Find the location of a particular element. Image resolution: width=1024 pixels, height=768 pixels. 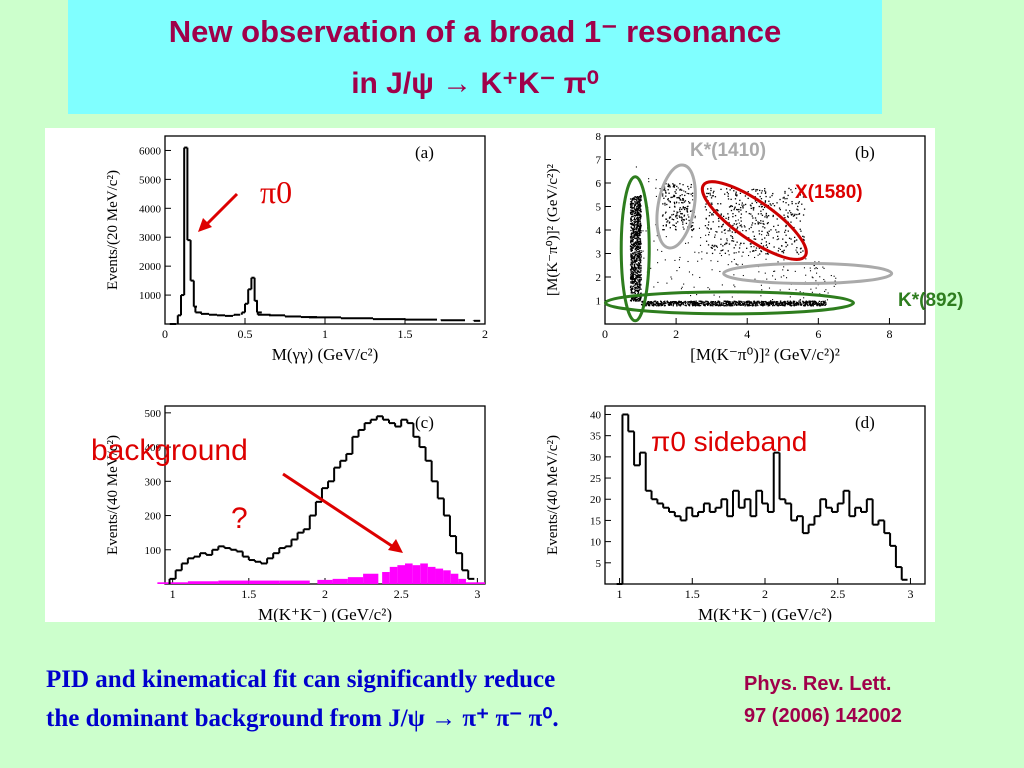

hist-c-background-group is located at coordinates (321, 573).